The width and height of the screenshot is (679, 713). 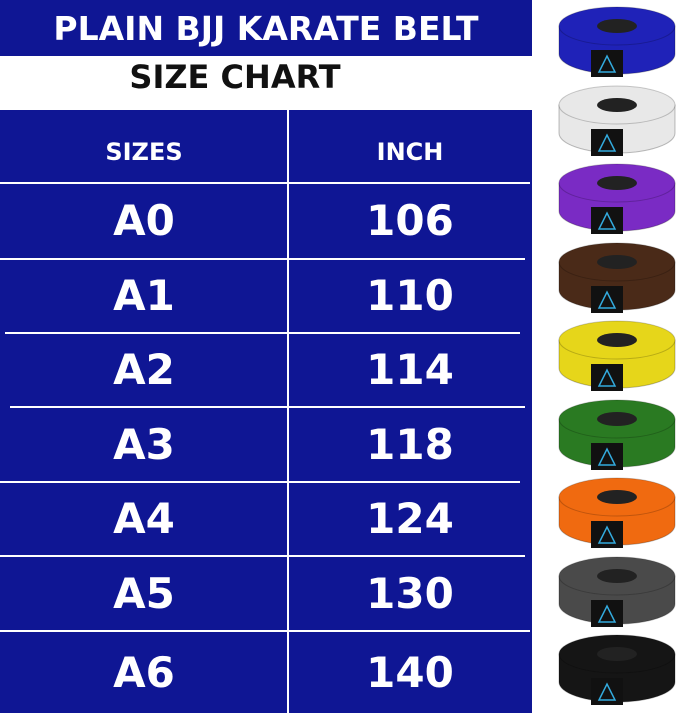 I want to click on title-banner: PLAIN BJJ KARATE BELT, so click(x=266, y=28).